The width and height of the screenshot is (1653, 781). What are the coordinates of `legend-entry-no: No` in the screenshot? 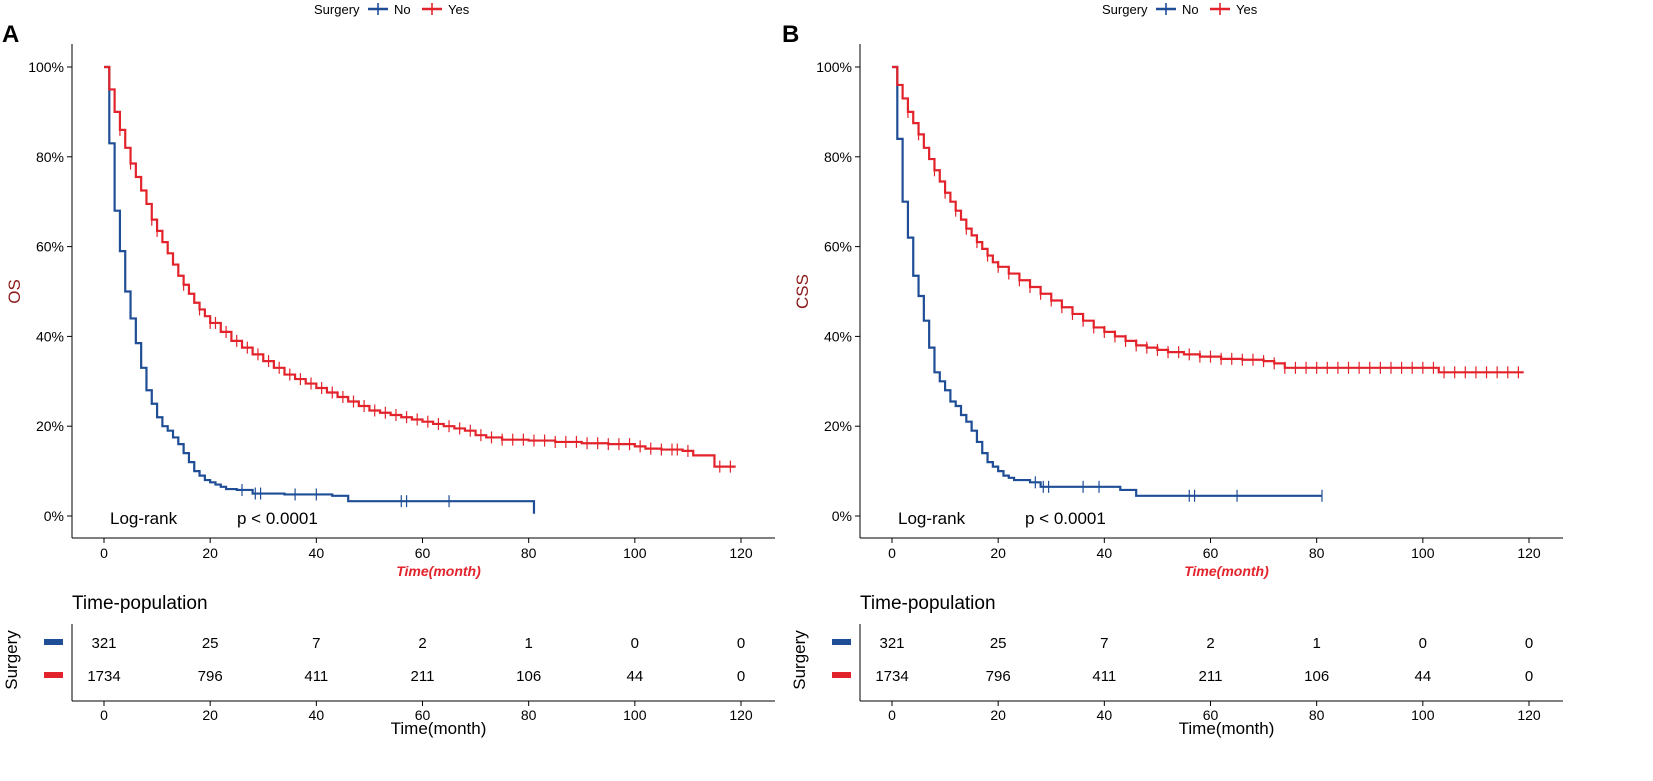 It's located at (402, 9).